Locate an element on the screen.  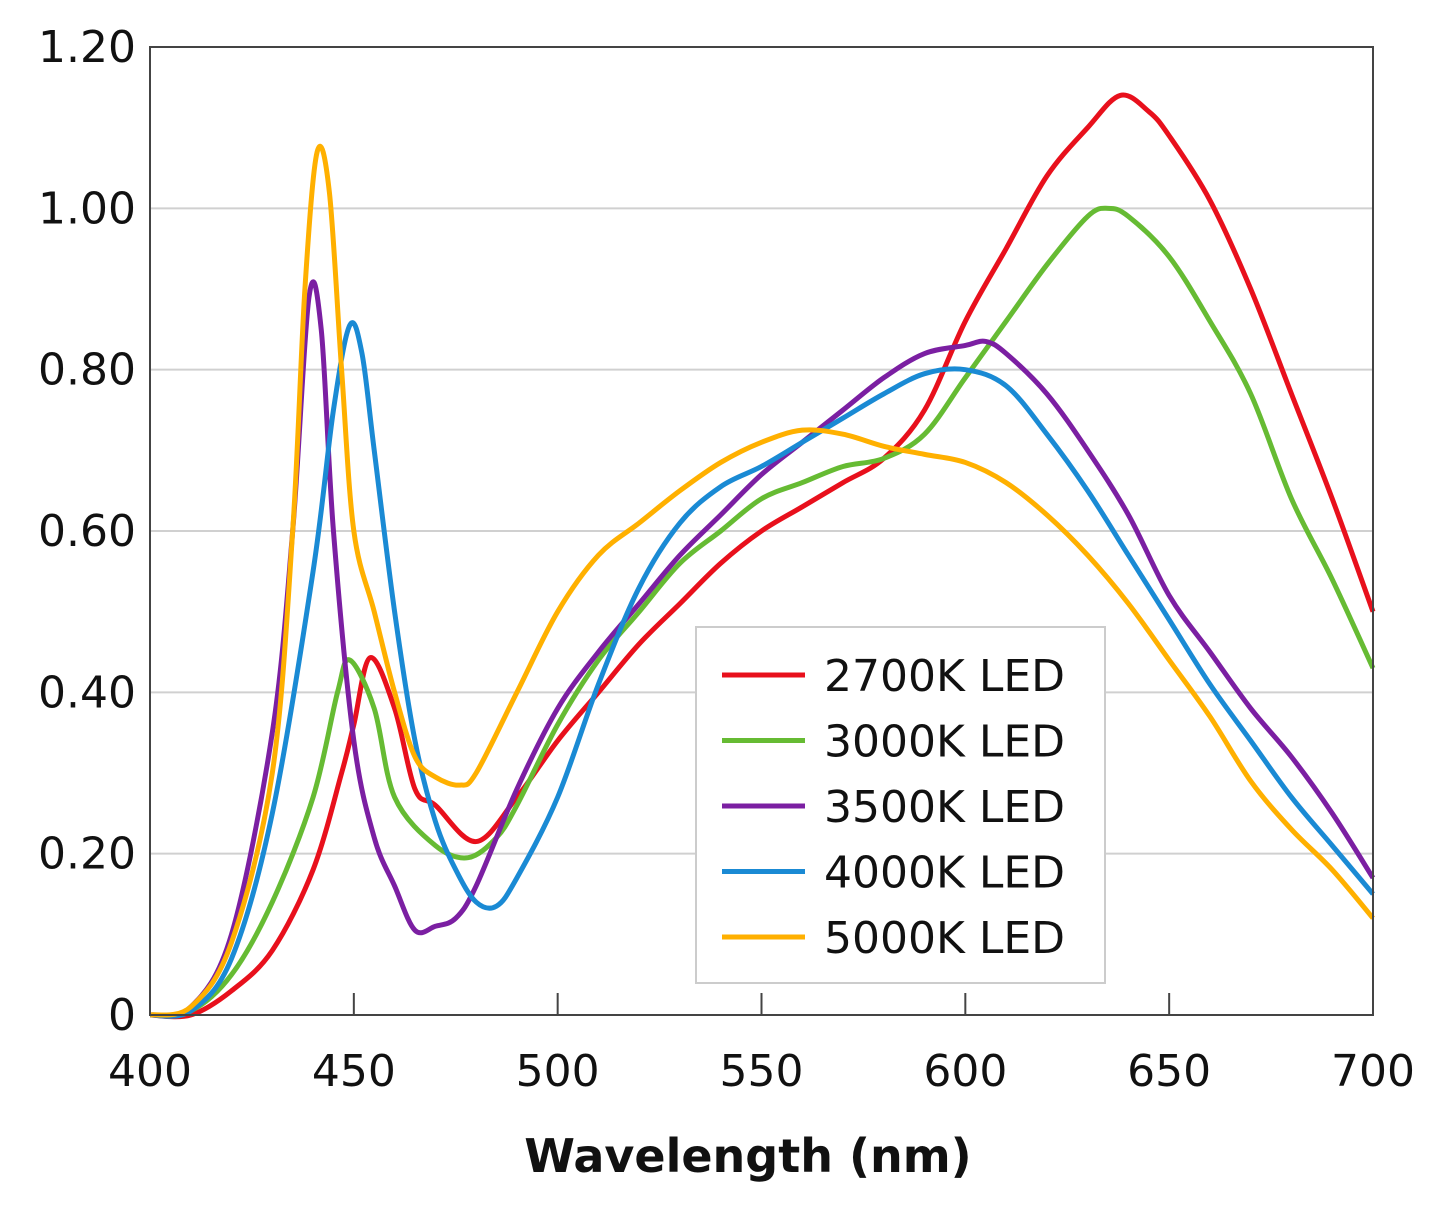
y-tick-label: 1.00 is located at coordinates (87, 208).